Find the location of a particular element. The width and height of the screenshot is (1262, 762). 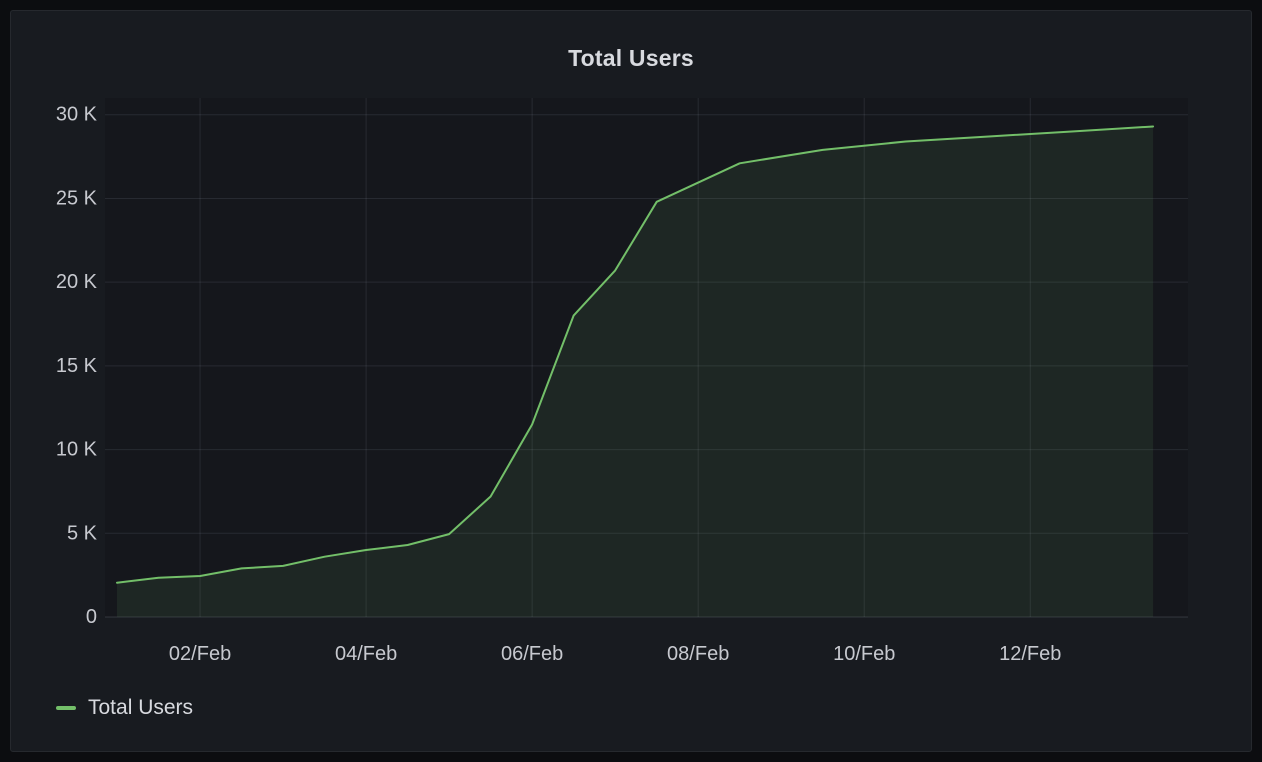

y-tick-label: 30 K is located at coordinates (77, 115).